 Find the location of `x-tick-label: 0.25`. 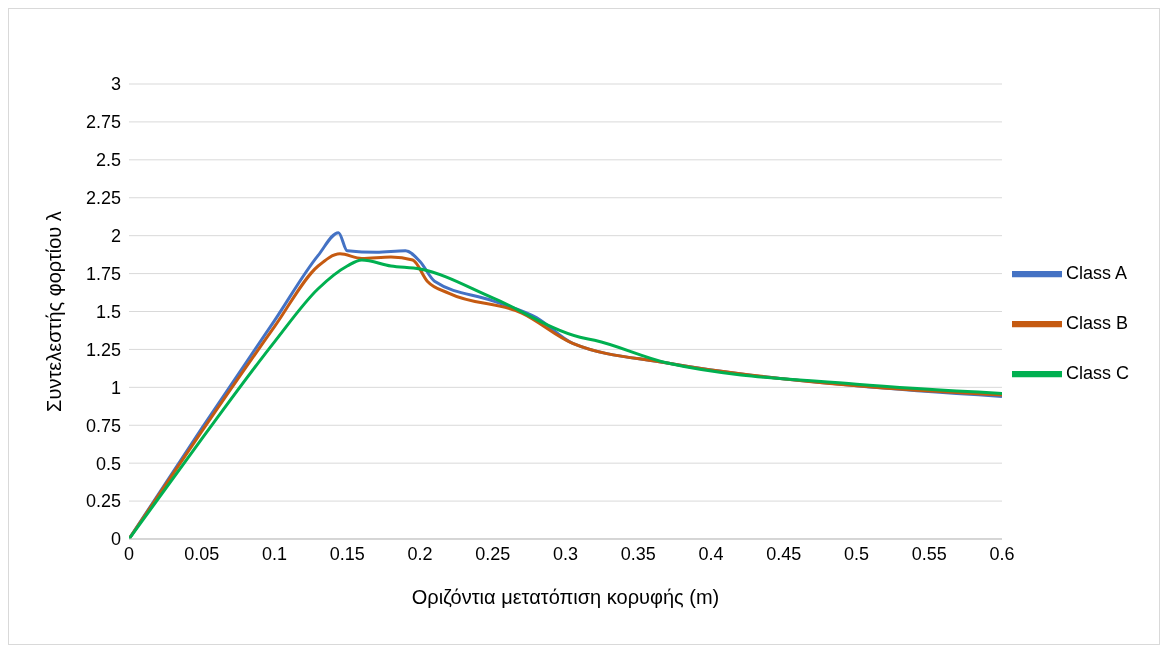

x-tick-label: 0.25 is located at coordinates (493, 553).